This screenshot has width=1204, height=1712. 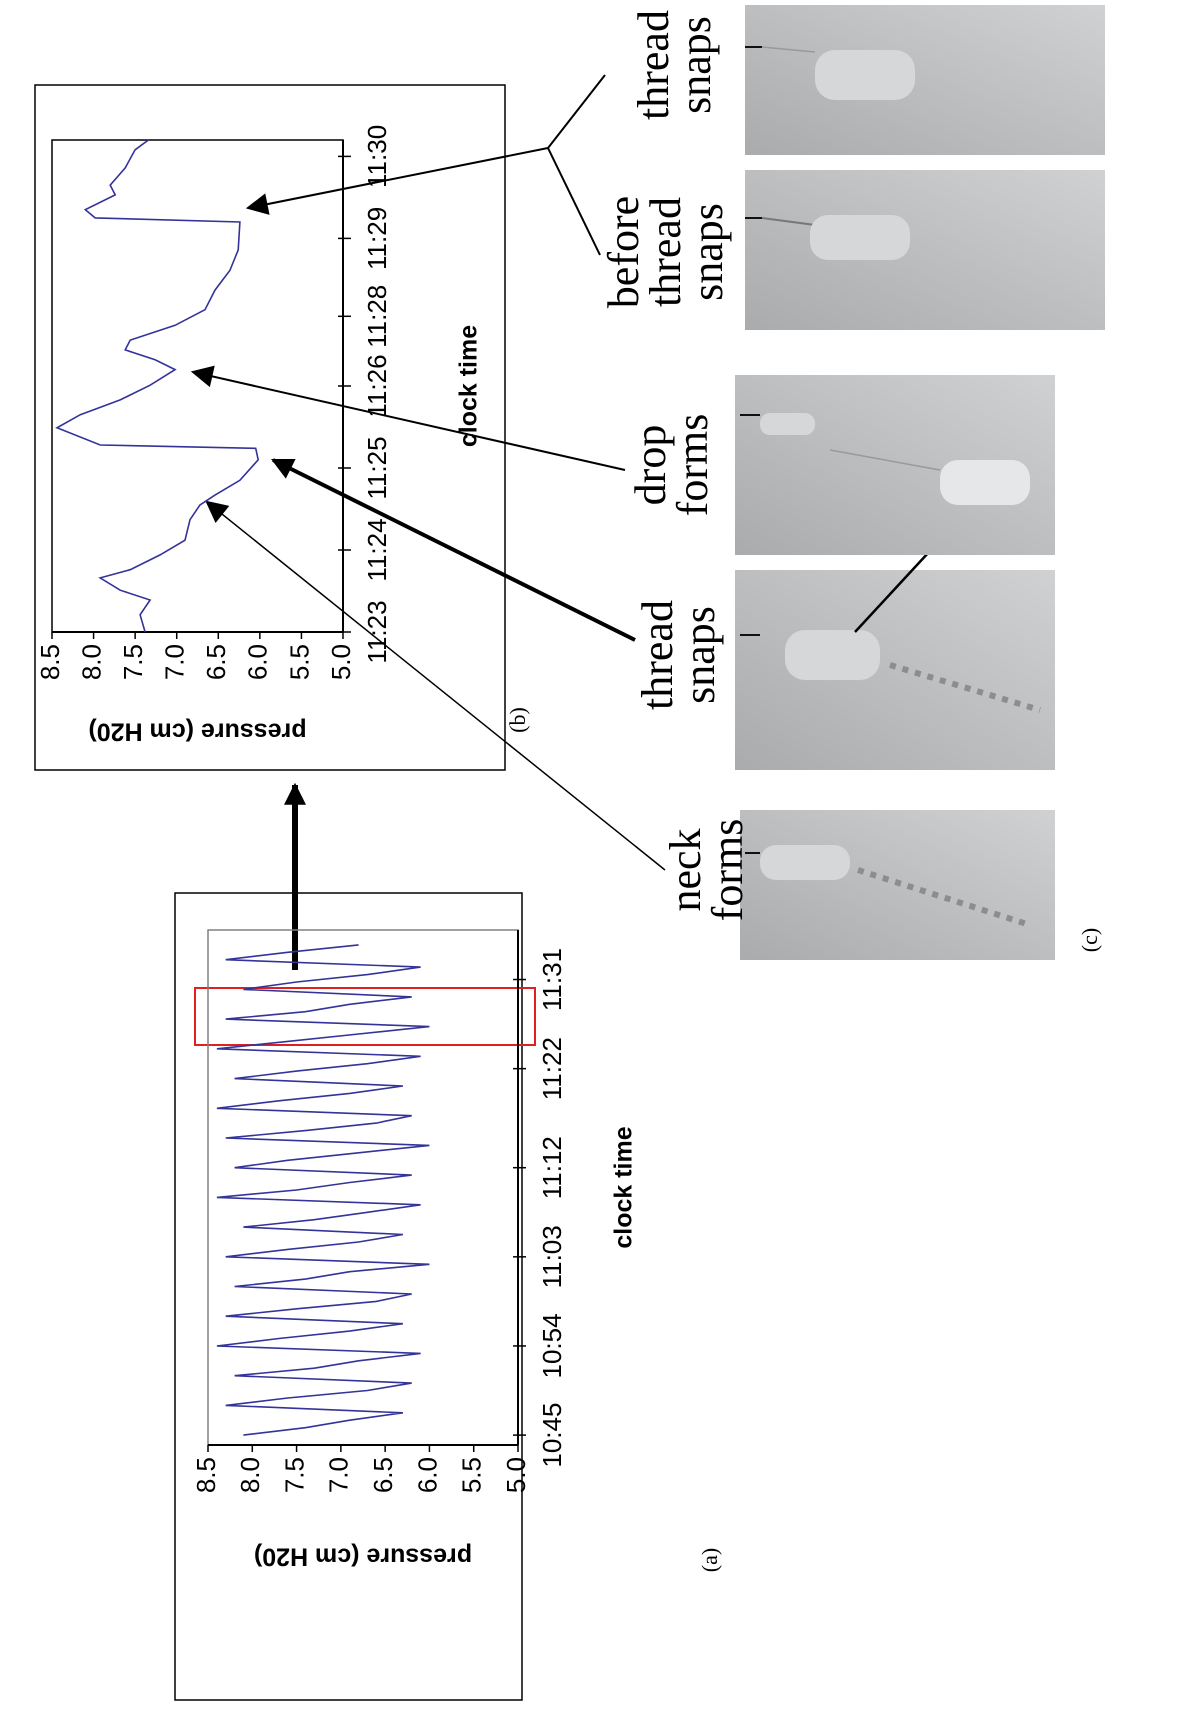 What do you see at coordinates (623, 252) in the screenshot?
I see `caption: before` at bounding box center [623, 252].